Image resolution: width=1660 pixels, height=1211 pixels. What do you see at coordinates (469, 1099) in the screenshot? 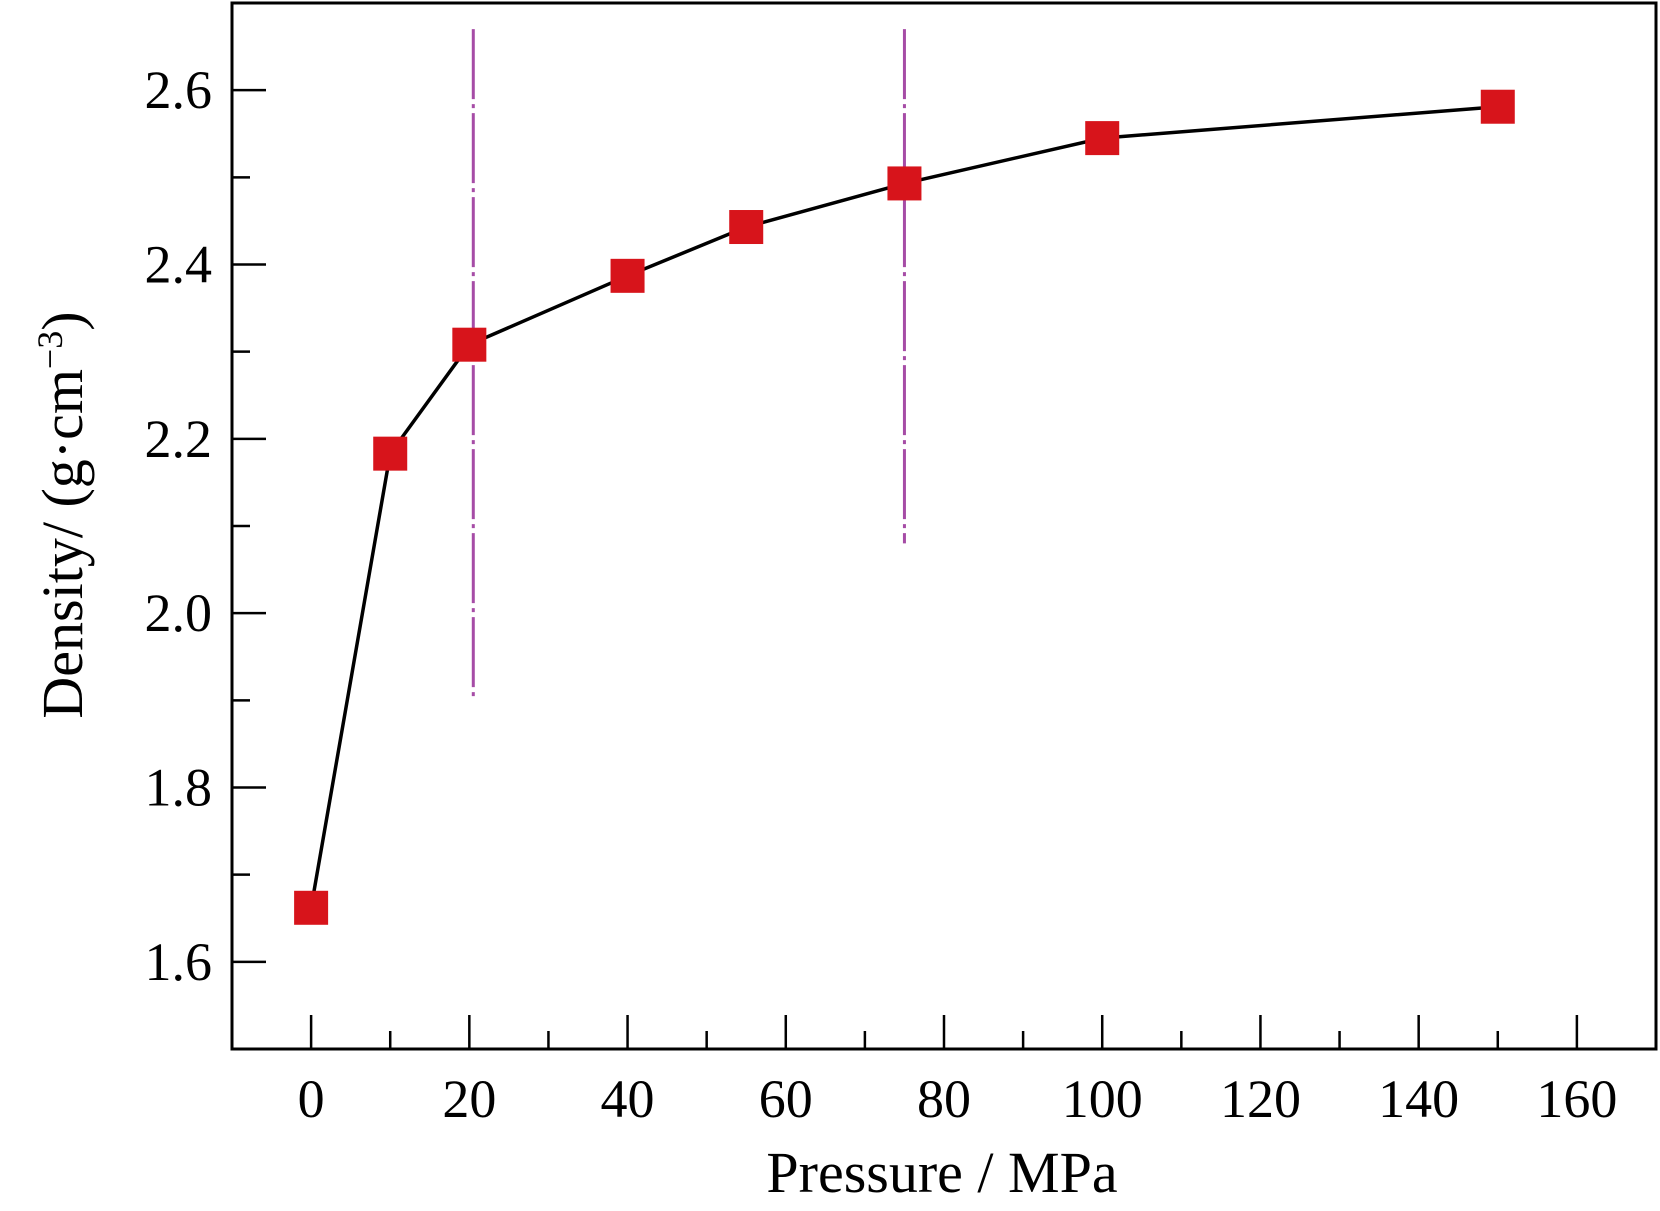
I see `x-tick-label: 20` at bounding box center [469, 1099].